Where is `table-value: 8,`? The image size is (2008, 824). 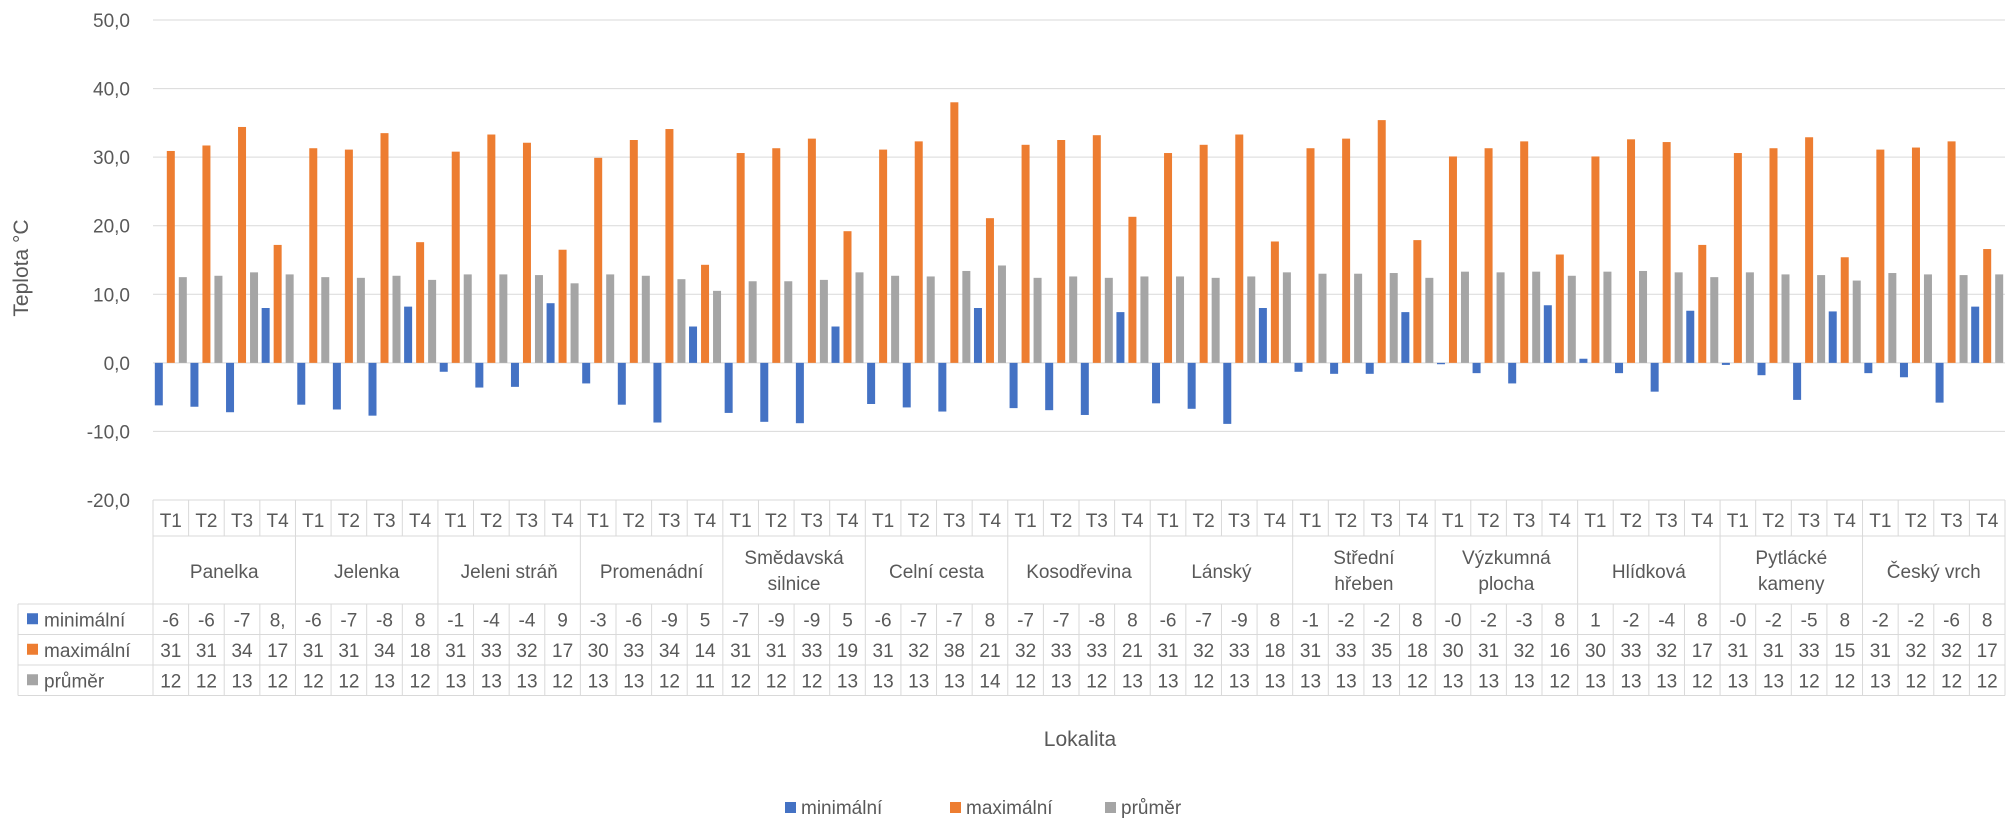
table-value: 8, is located at coordinates (278, 620).